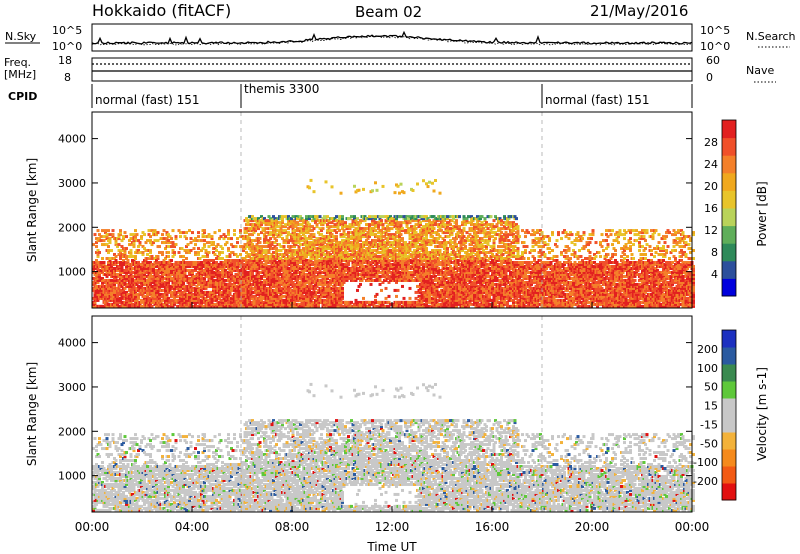  Describe the element at coordinates (639, 11) in the screenshot. I see `date-title: 21/May/2016` at that location.